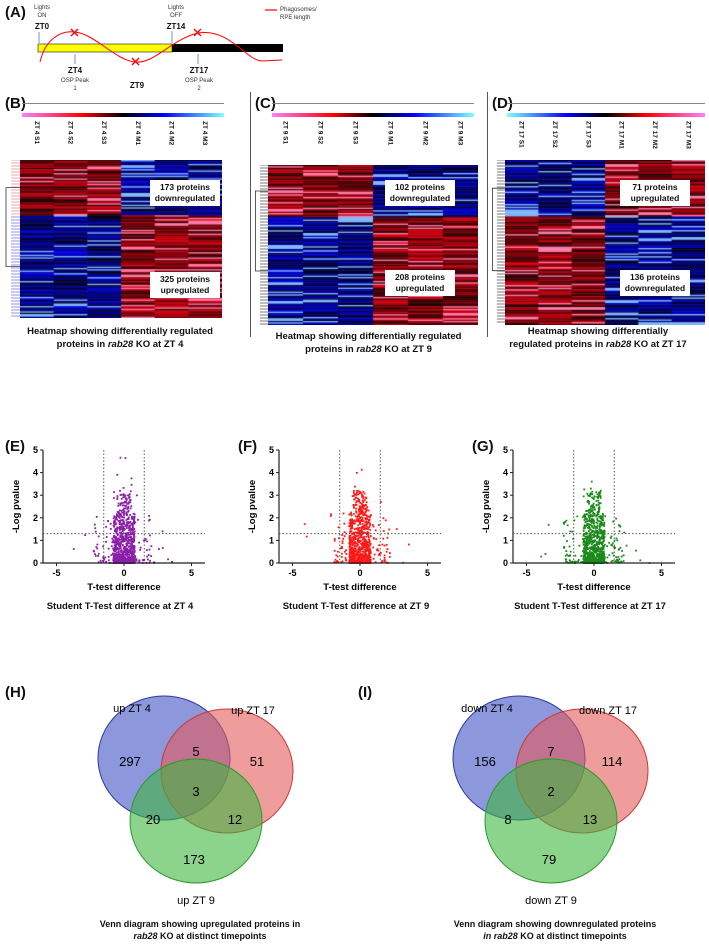  I want to click on panel-label: (I), so click(365, 692).